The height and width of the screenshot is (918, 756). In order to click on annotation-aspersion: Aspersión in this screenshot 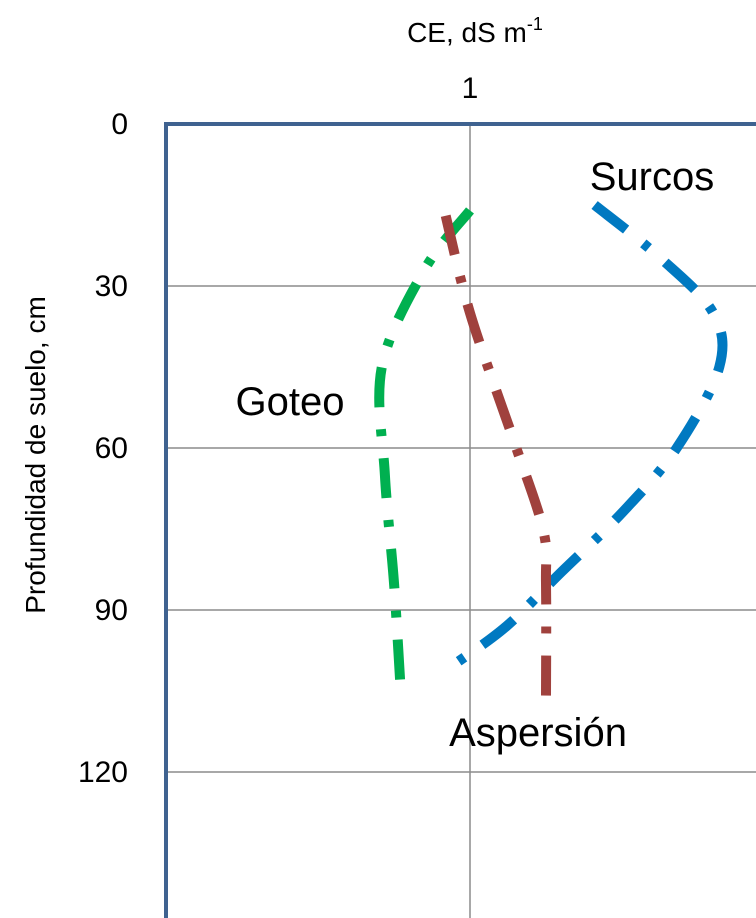, I will do `click(538, 733)`.